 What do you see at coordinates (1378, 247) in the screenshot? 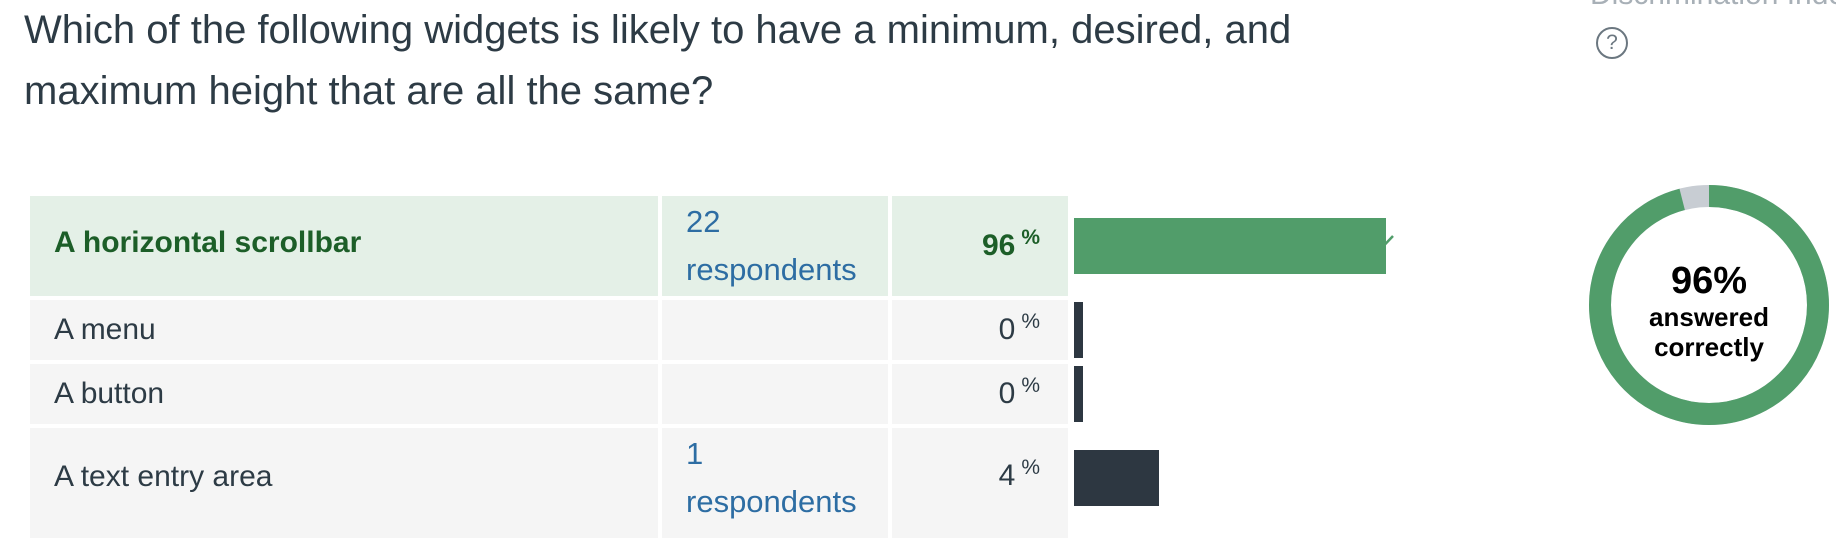
I see `correct-check-icon` at bounding box center [1378, 247].